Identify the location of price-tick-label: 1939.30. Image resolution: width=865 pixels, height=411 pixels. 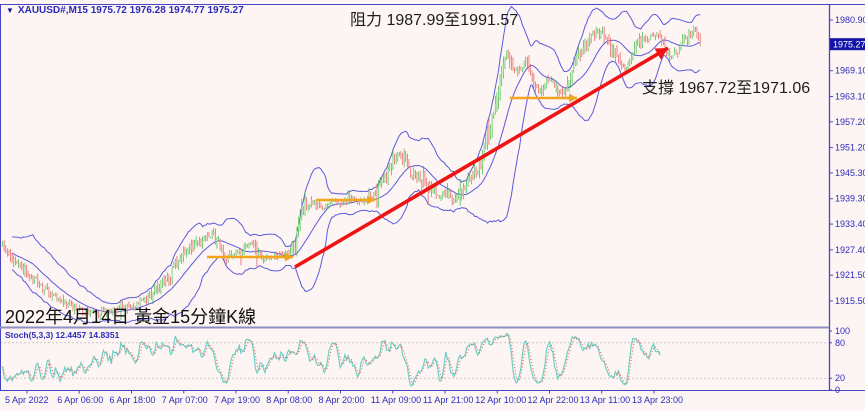
(850, 199).